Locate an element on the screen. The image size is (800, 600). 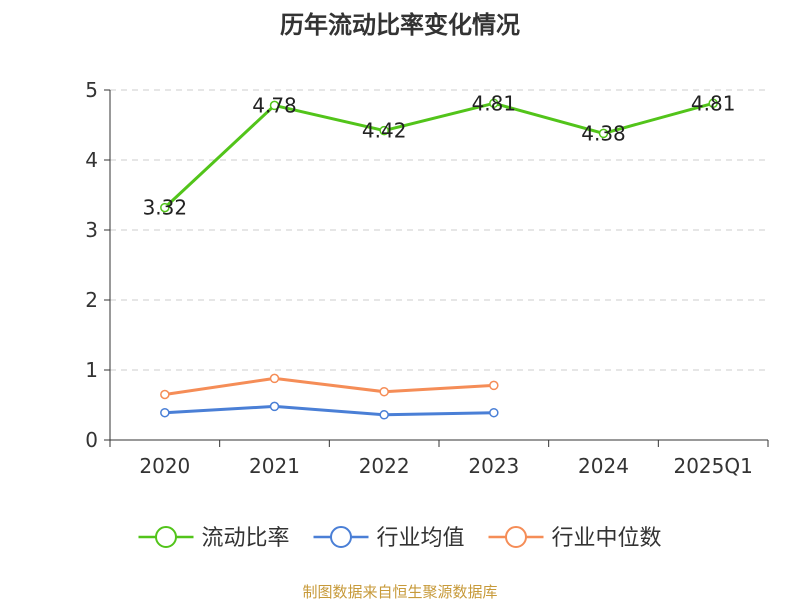
y-tick-label: 3 is located at coordinates (91, 230).